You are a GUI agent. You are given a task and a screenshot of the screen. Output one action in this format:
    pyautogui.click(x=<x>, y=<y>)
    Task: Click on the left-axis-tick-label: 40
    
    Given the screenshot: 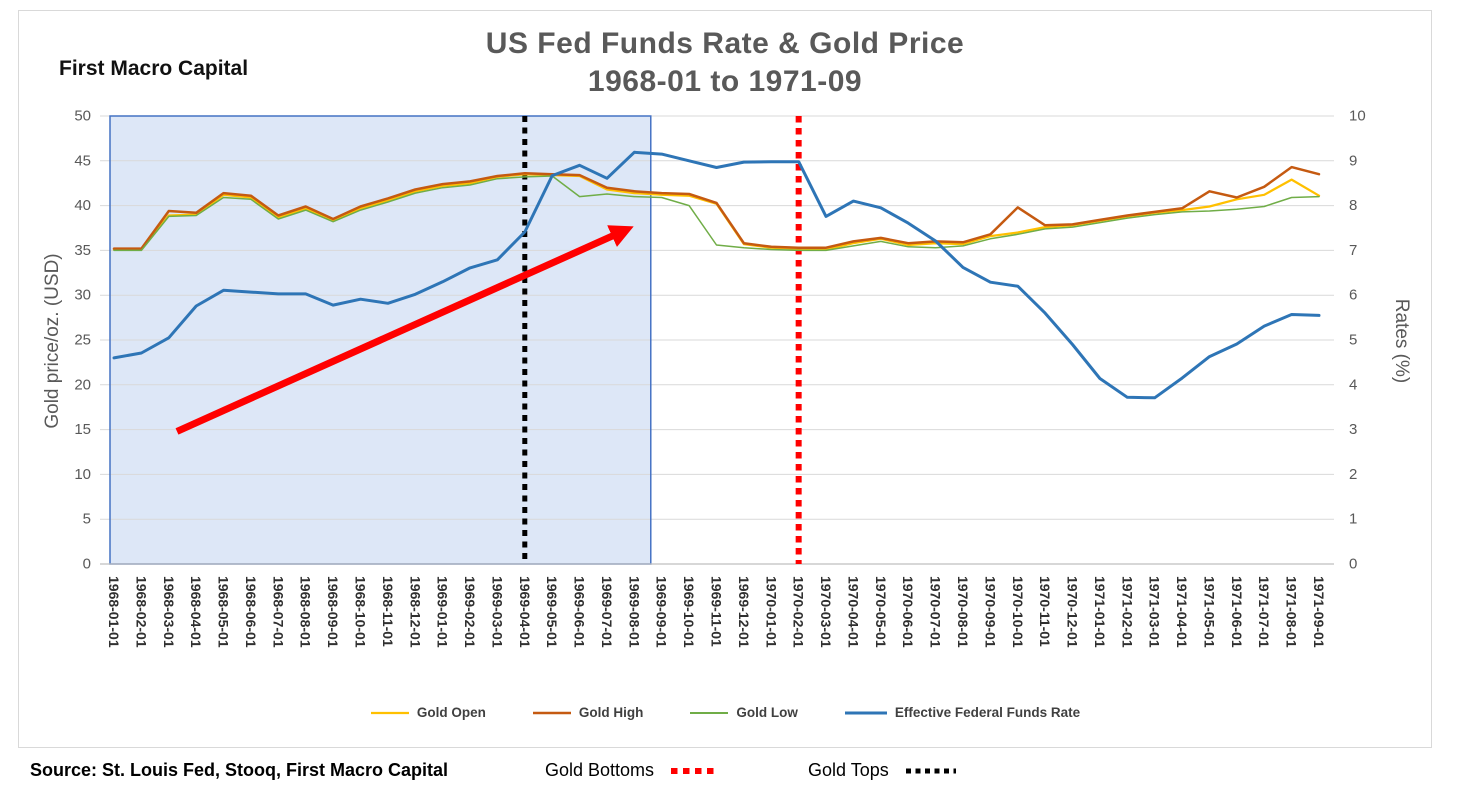 What is the action you would take?
    pyautogui.click(x=82, y=205)
    